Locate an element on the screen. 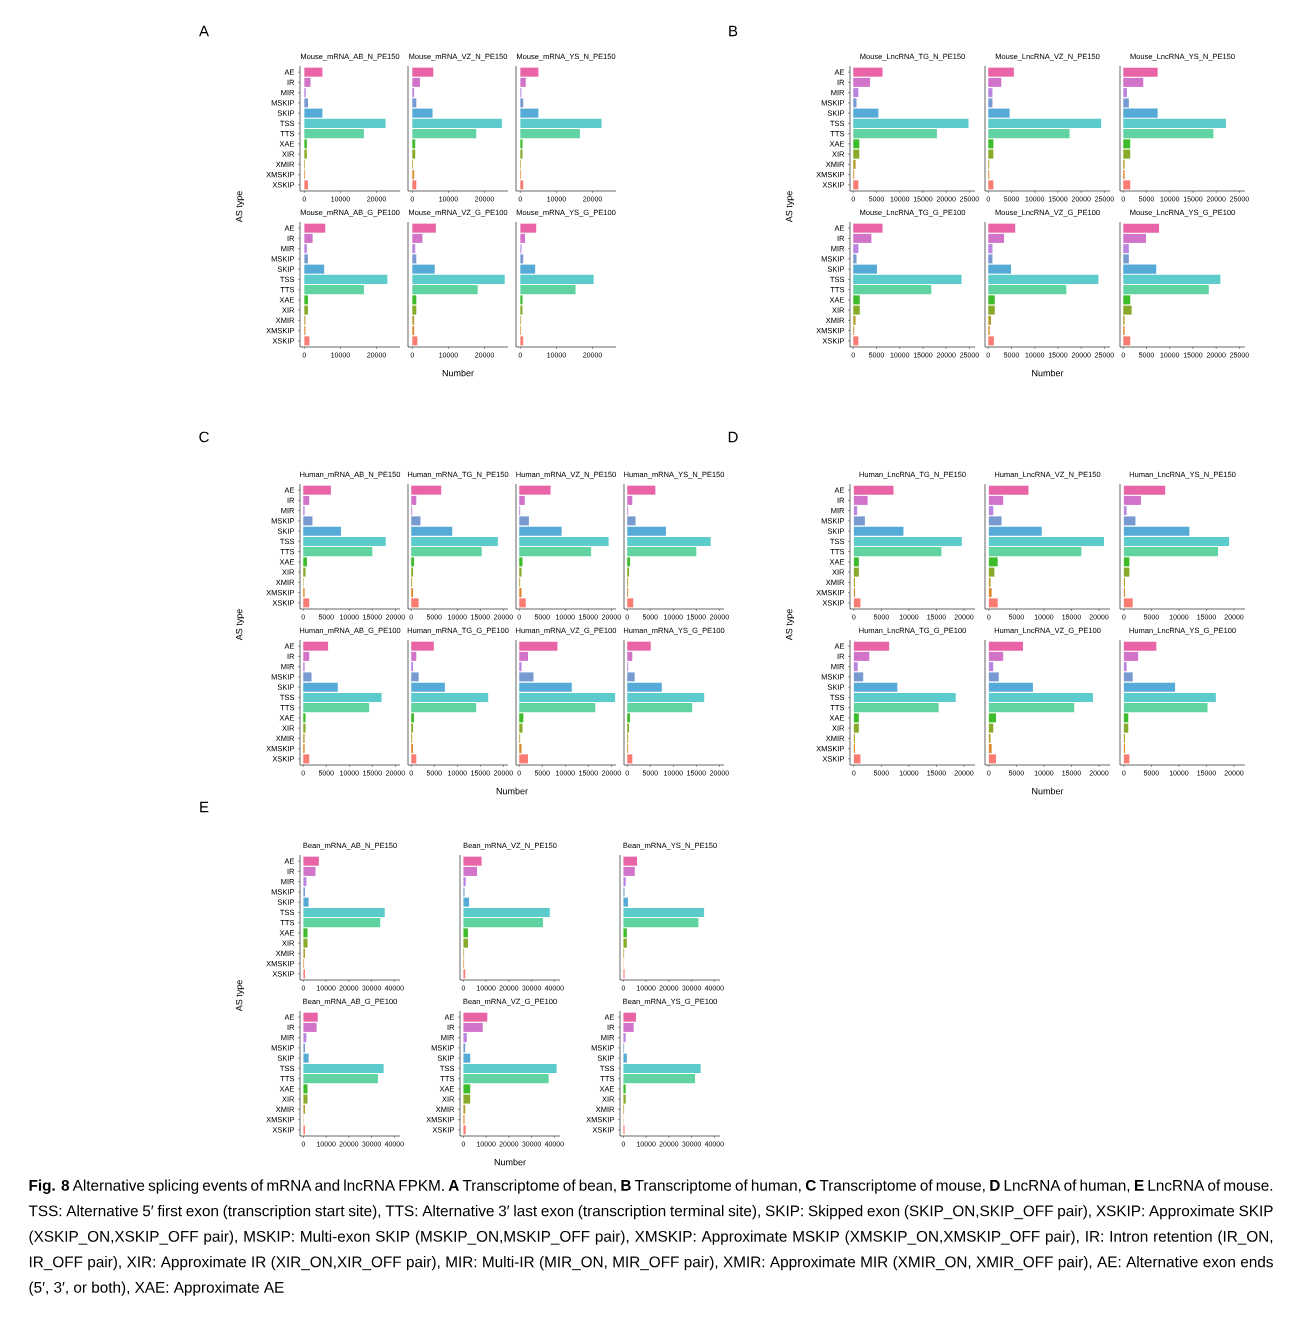 The height and width of the screenshot is (1337, 1293). text: D is located at coordinates (733, 437).